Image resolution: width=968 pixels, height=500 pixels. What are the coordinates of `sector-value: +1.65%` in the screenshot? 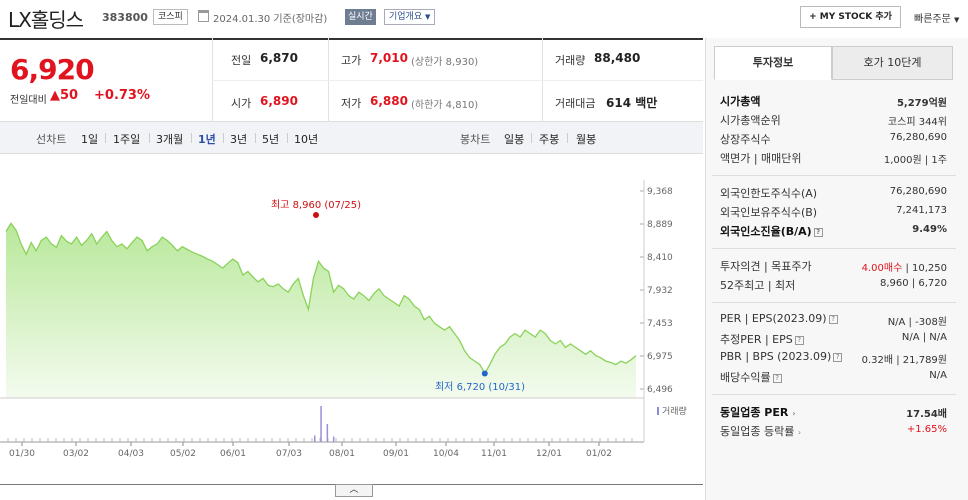 It's located at (926, 429).